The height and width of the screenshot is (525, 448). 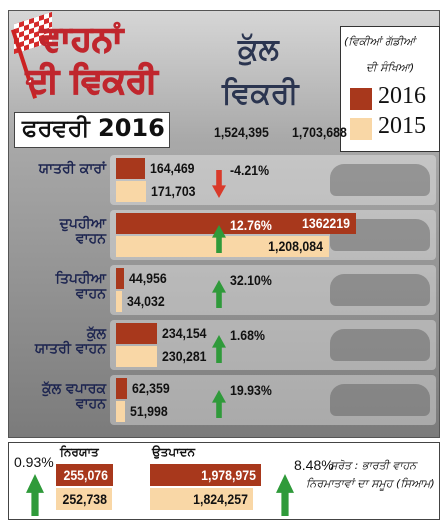 What do you see at coordinates (247, 335) in the screenshot?
I see `change-label: 1.68%` at bounding box center [247, 335].